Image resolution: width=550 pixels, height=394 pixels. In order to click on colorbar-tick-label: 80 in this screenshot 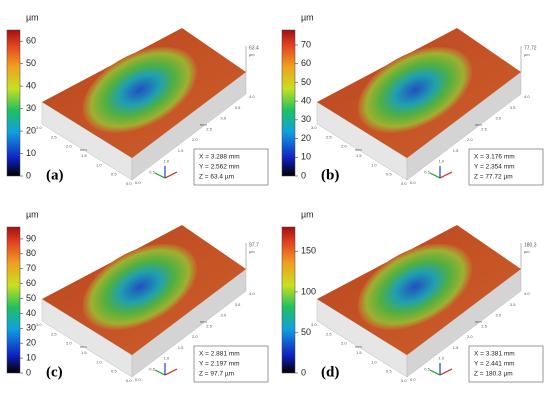, I will do `click(31, 253)`.